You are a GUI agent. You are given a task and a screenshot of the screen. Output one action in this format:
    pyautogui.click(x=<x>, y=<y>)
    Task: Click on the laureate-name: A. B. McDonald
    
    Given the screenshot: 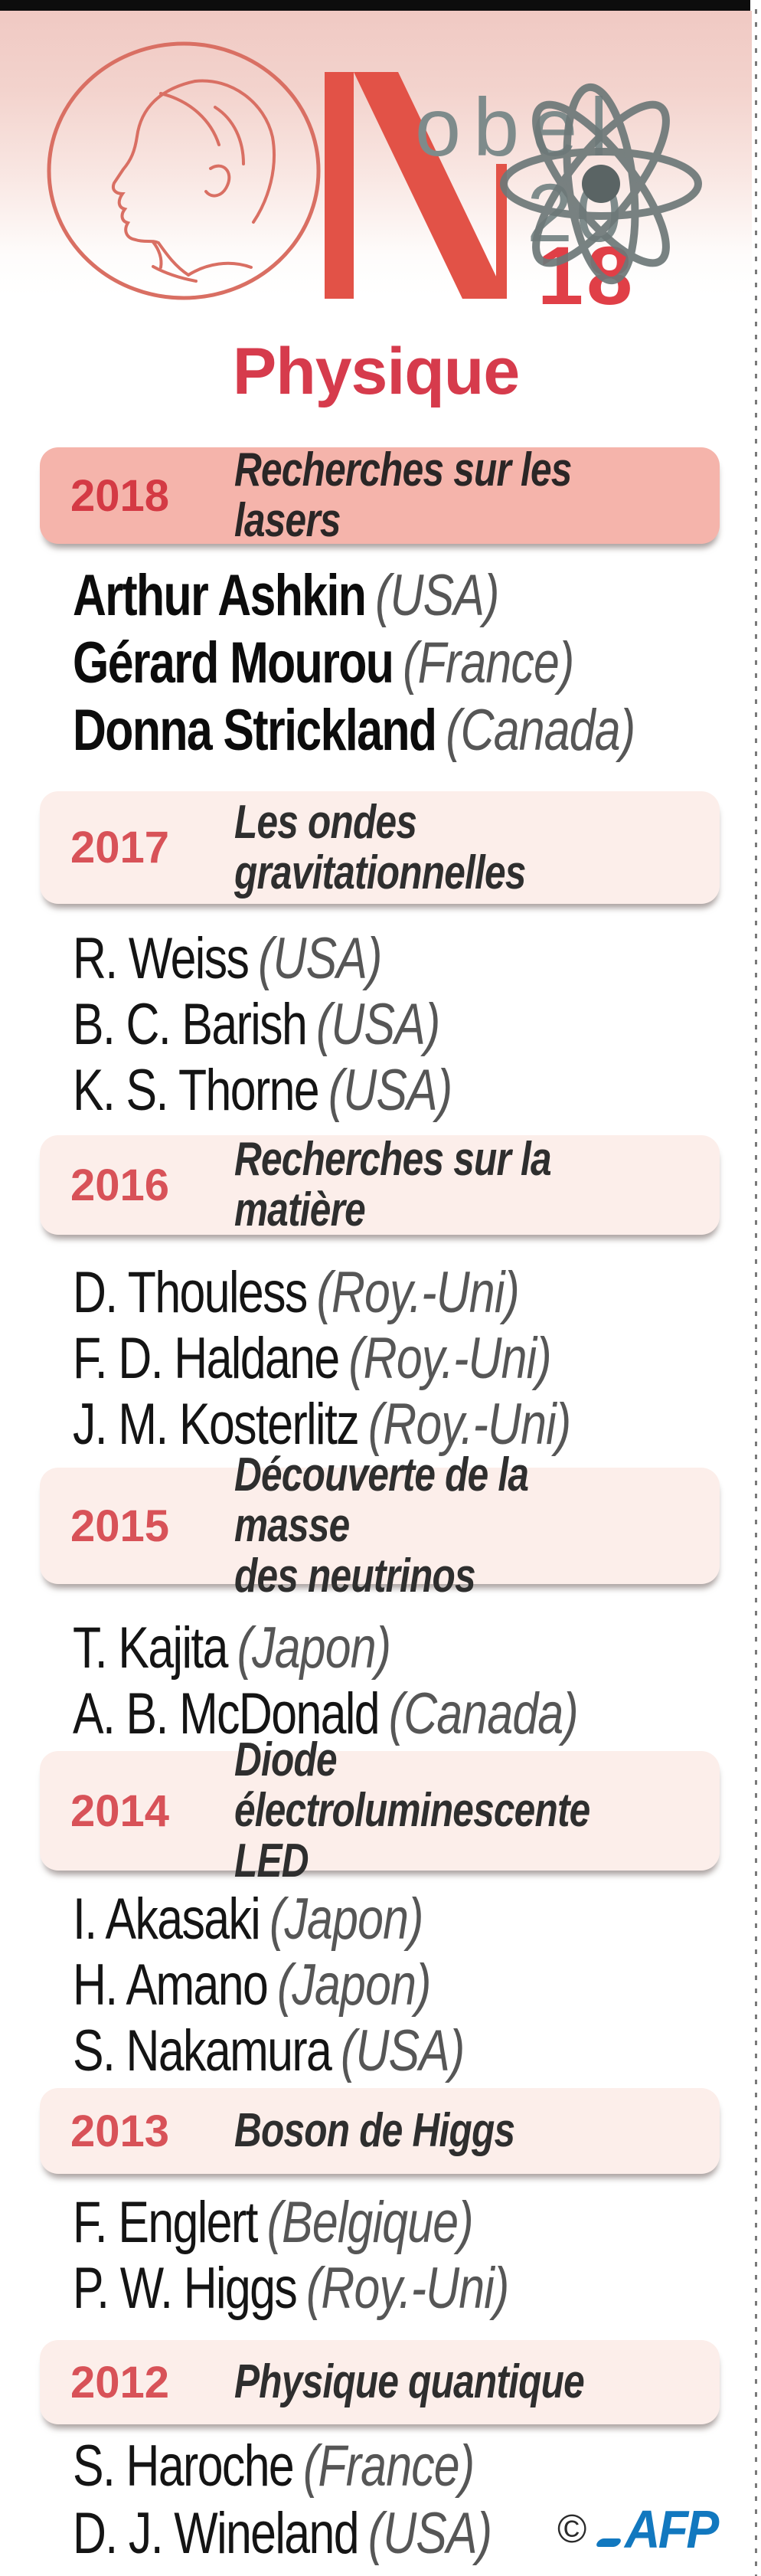 What is the action you would take?
    pyautogui.click(x=226, y=1713)
    